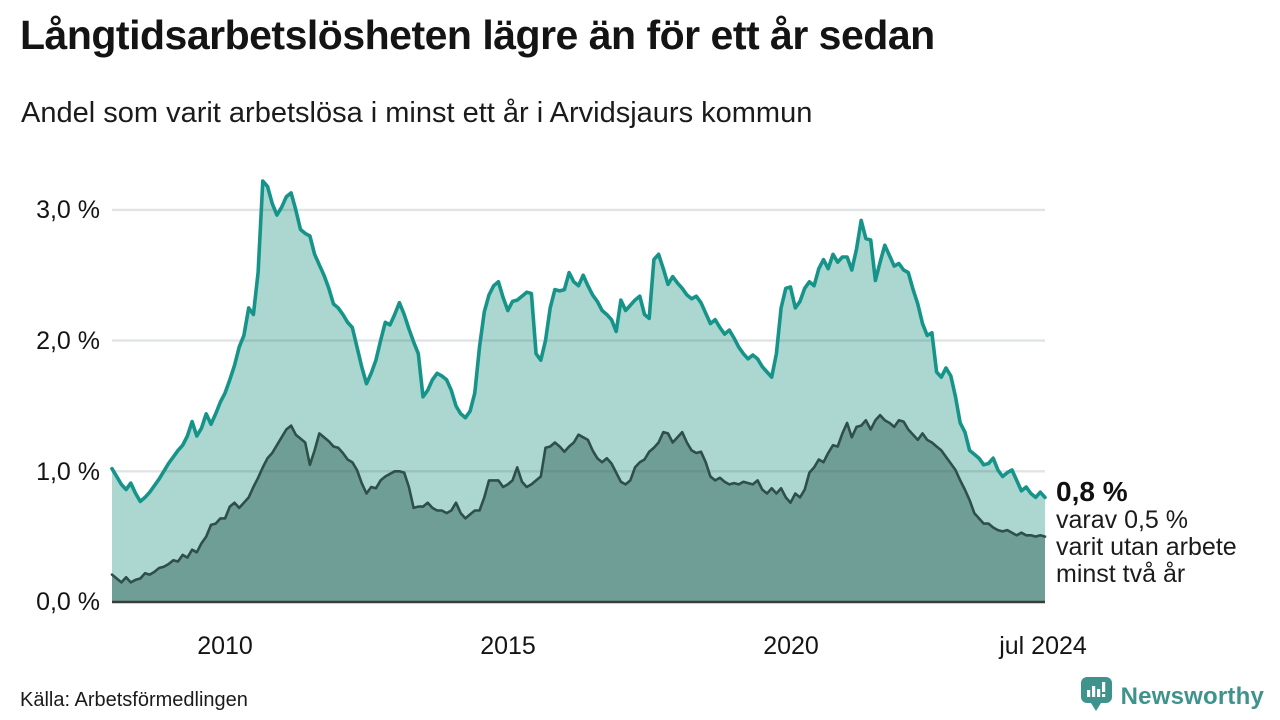  Describe the element at coordinates (508, 646) in the screenshot. I see `x-tick-2015: 2015` at that location.